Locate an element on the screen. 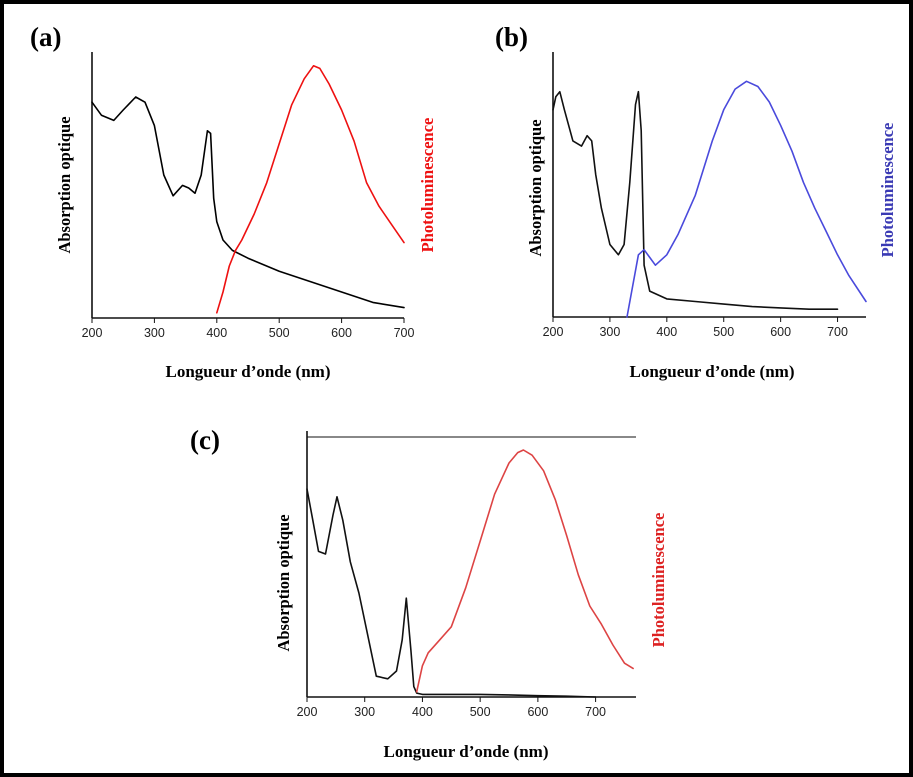  panel-a-xlabel: Longueur d’onde (nm) is located at coordinates (248, 371).